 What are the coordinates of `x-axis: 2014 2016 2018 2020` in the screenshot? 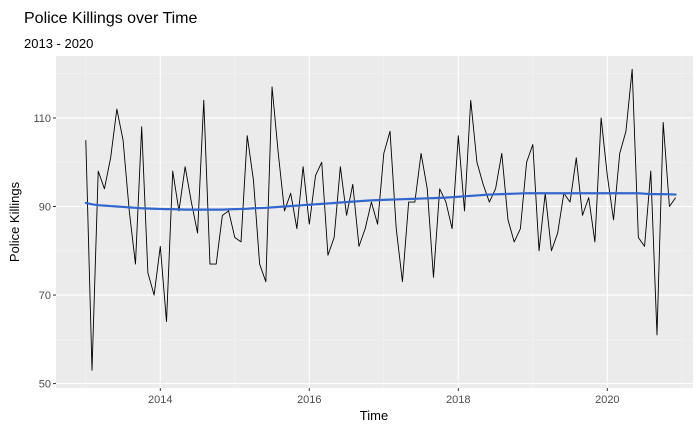 It's located at (384, 397).